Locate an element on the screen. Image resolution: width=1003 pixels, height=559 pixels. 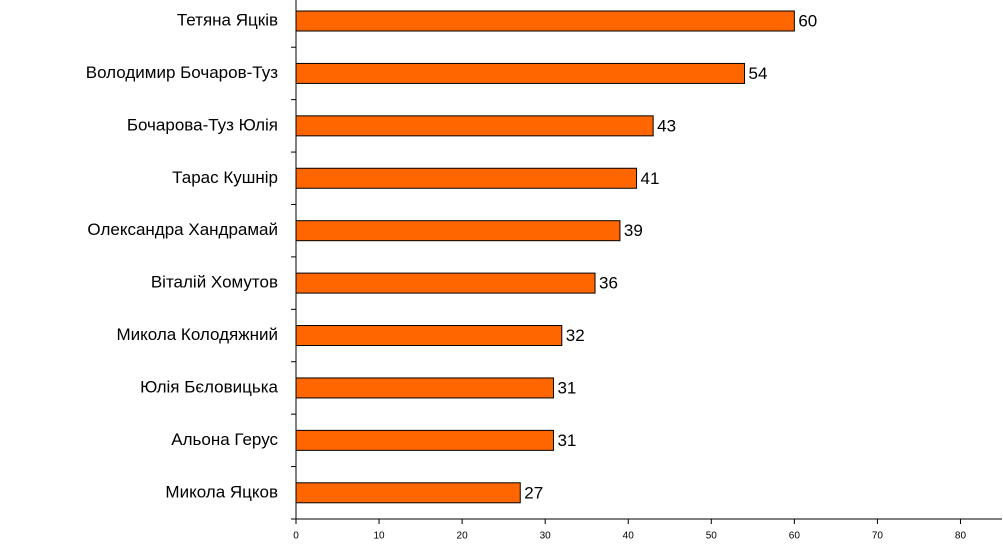
y-tick-label: Тарас Кушнір is located at coordinates (225, 177).